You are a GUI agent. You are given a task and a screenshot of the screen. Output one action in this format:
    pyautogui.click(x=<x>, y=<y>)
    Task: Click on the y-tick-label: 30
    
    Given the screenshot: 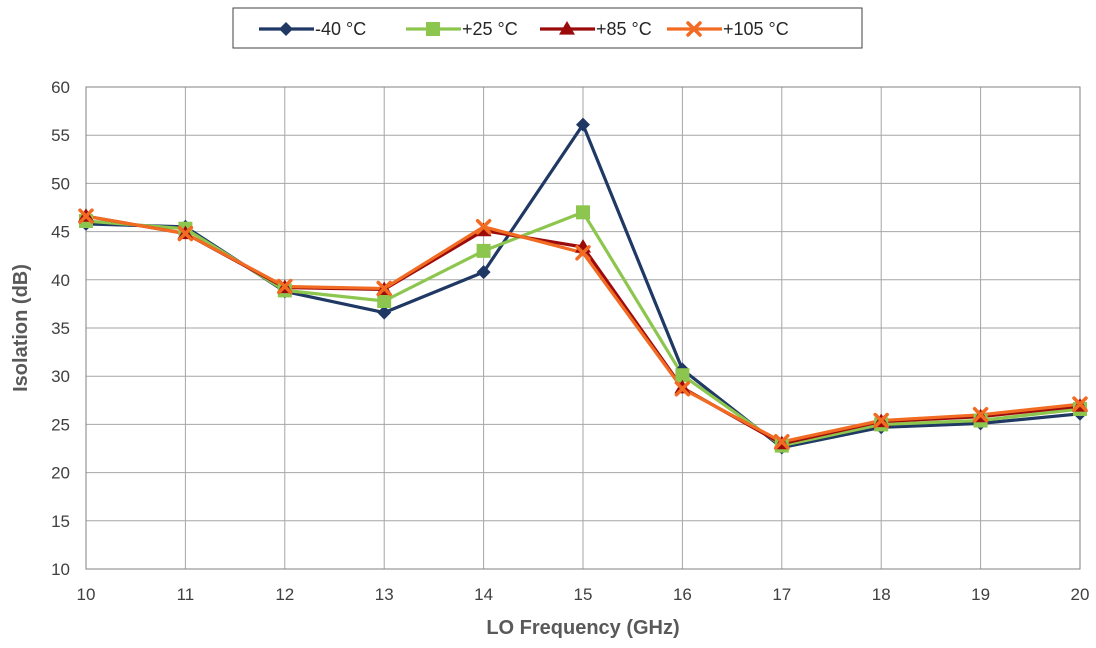 What is the action you would take?
    pyautogui.click(x=60, y=376)
    